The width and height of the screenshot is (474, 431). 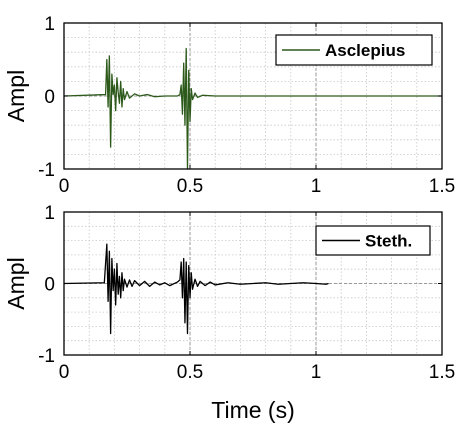 I want to click on legend: Steth., so click(x=373, y=240).